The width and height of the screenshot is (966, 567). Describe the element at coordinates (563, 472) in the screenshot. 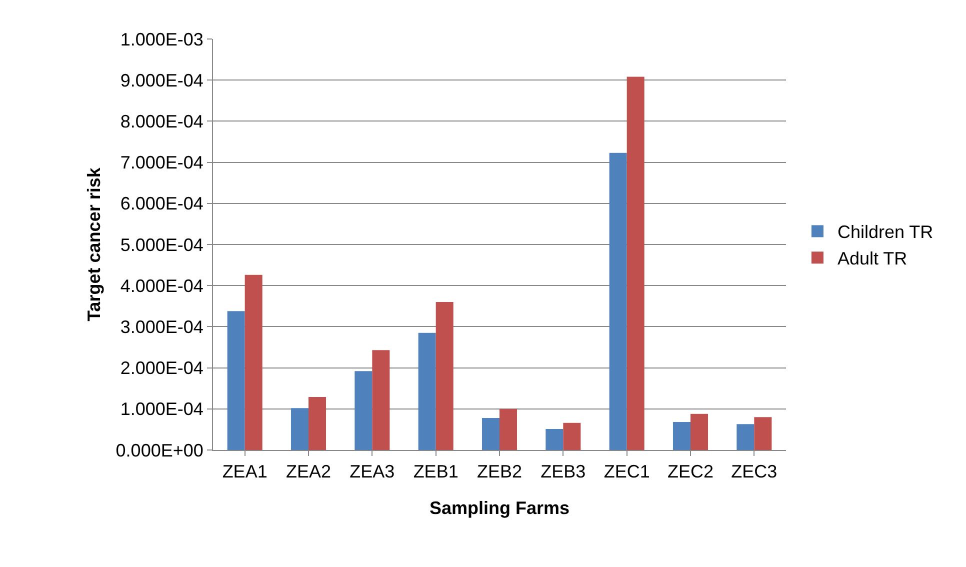

I see `x-tick-label: ZEB3` at that location.